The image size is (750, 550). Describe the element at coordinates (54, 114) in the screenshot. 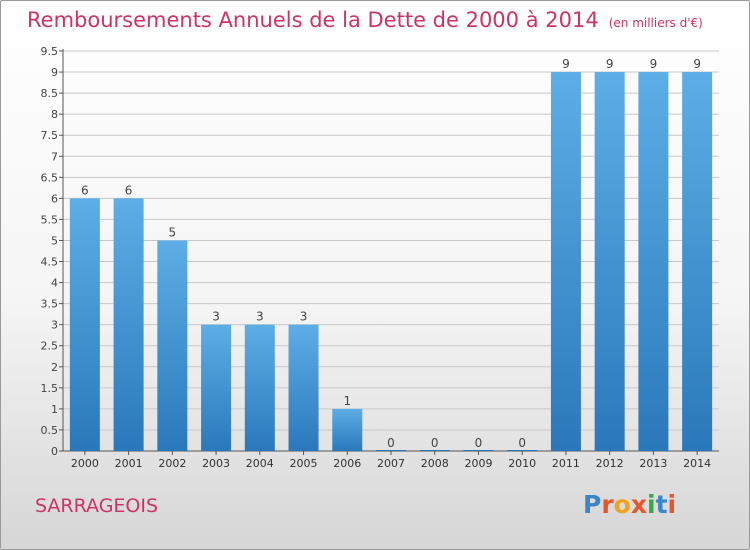

I see `y-tick-label: 8` at that location.